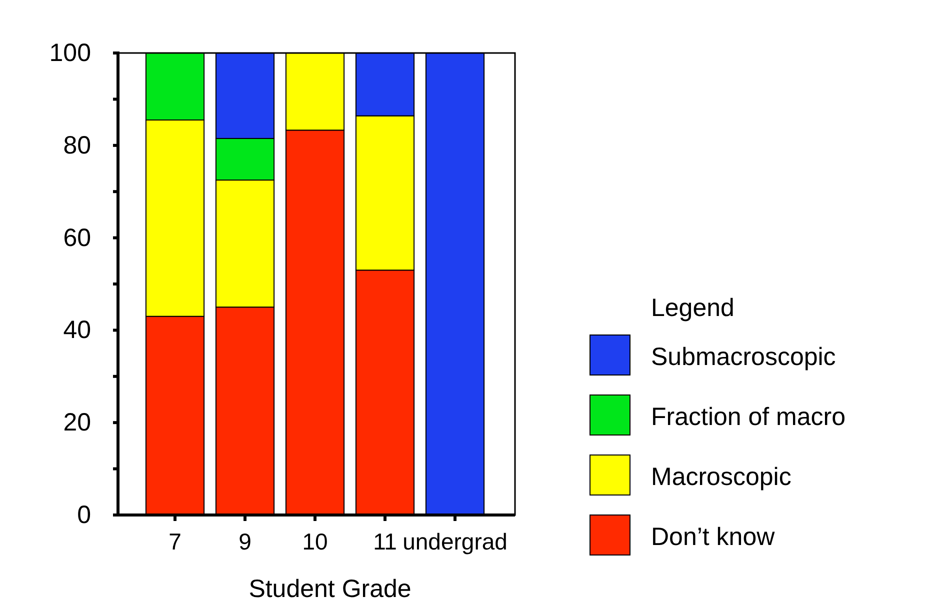  What do you see at coordinates (692, 308) in the screenshot?
I see `legend-title: Legend` at bounding box center [692, 308].